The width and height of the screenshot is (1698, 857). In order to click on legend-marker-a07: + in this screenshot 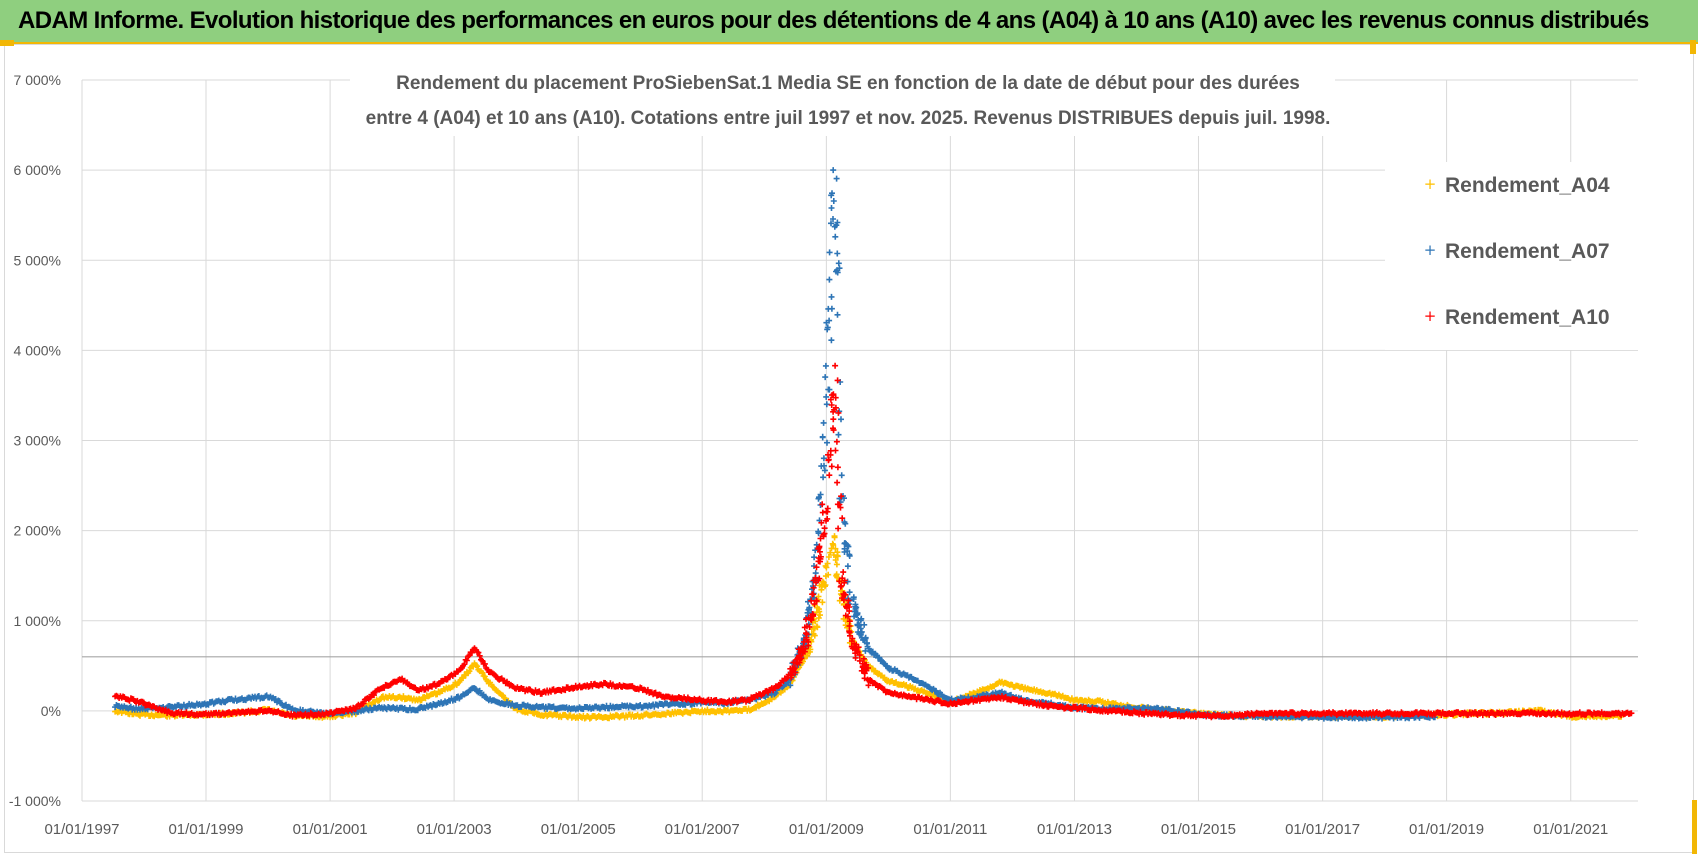, I will do `click(1430, 250)`.